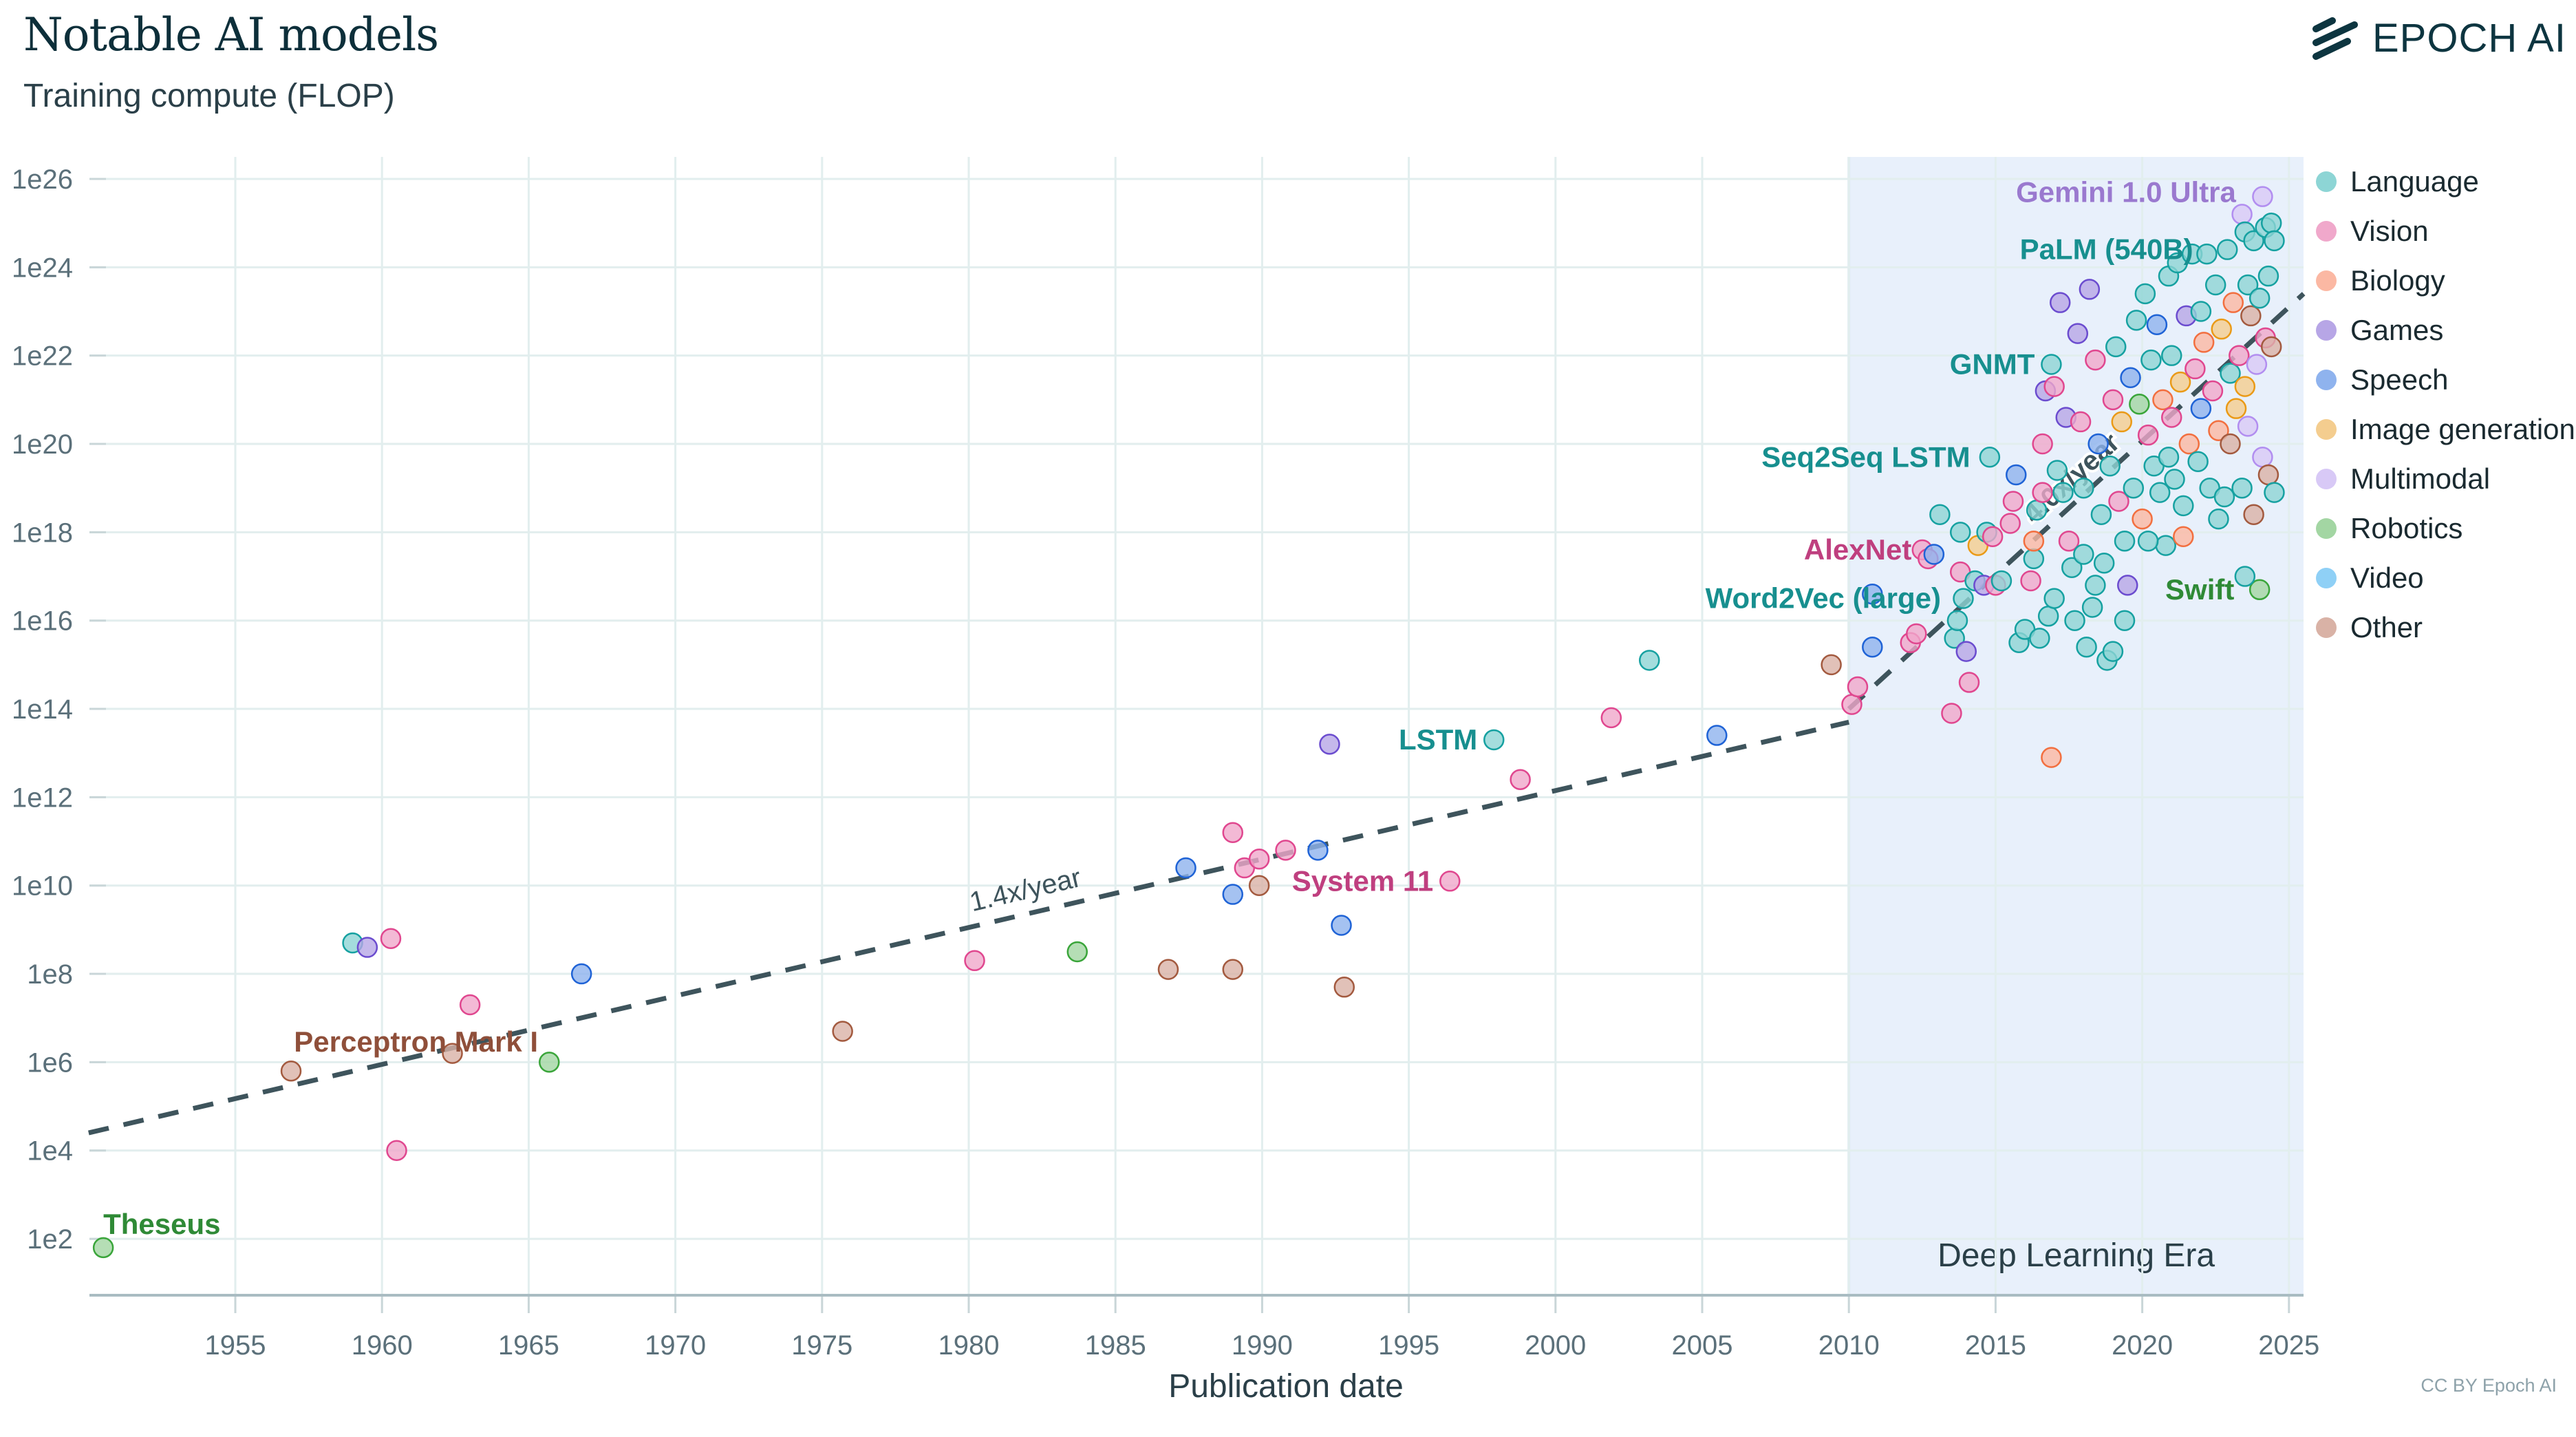 Image resolution: width=2576 pixels, height=1437 pixels. What do you see at coordinates (2444, 479) in the screenshot?
I see `legend-item-multimodal: Multimodal` at bounding box center [2444, 479].